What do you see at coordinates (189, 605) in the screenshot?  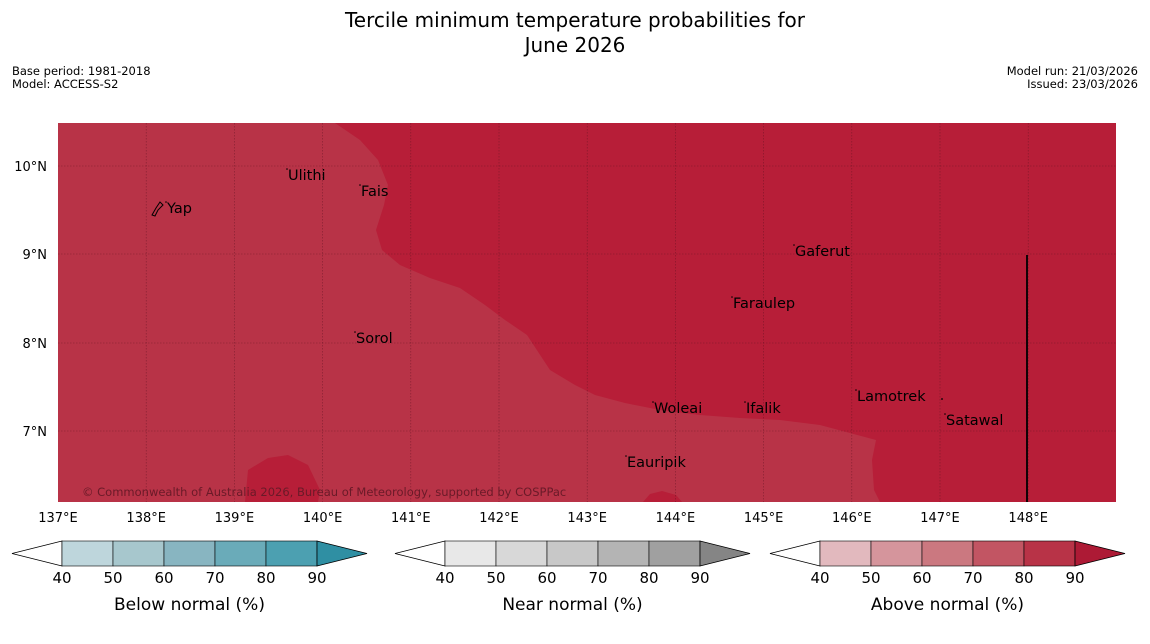 I see `colorbar-label: Below normal (%)` at bounding box center [189, 605].